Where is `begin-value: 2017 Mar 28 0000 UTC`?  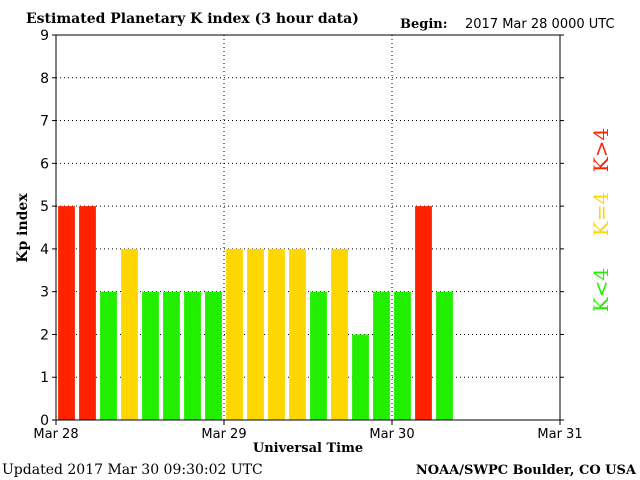 begin-value: 2017 Mar 28 0000 UTC is located at coordinates (540, 24).